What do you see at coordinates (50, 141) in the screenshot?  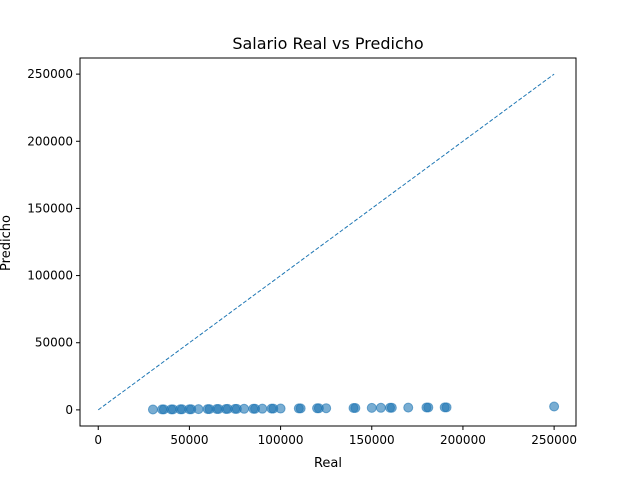 I see `y-tick-label: 200000` at bounding box center [50, 141].